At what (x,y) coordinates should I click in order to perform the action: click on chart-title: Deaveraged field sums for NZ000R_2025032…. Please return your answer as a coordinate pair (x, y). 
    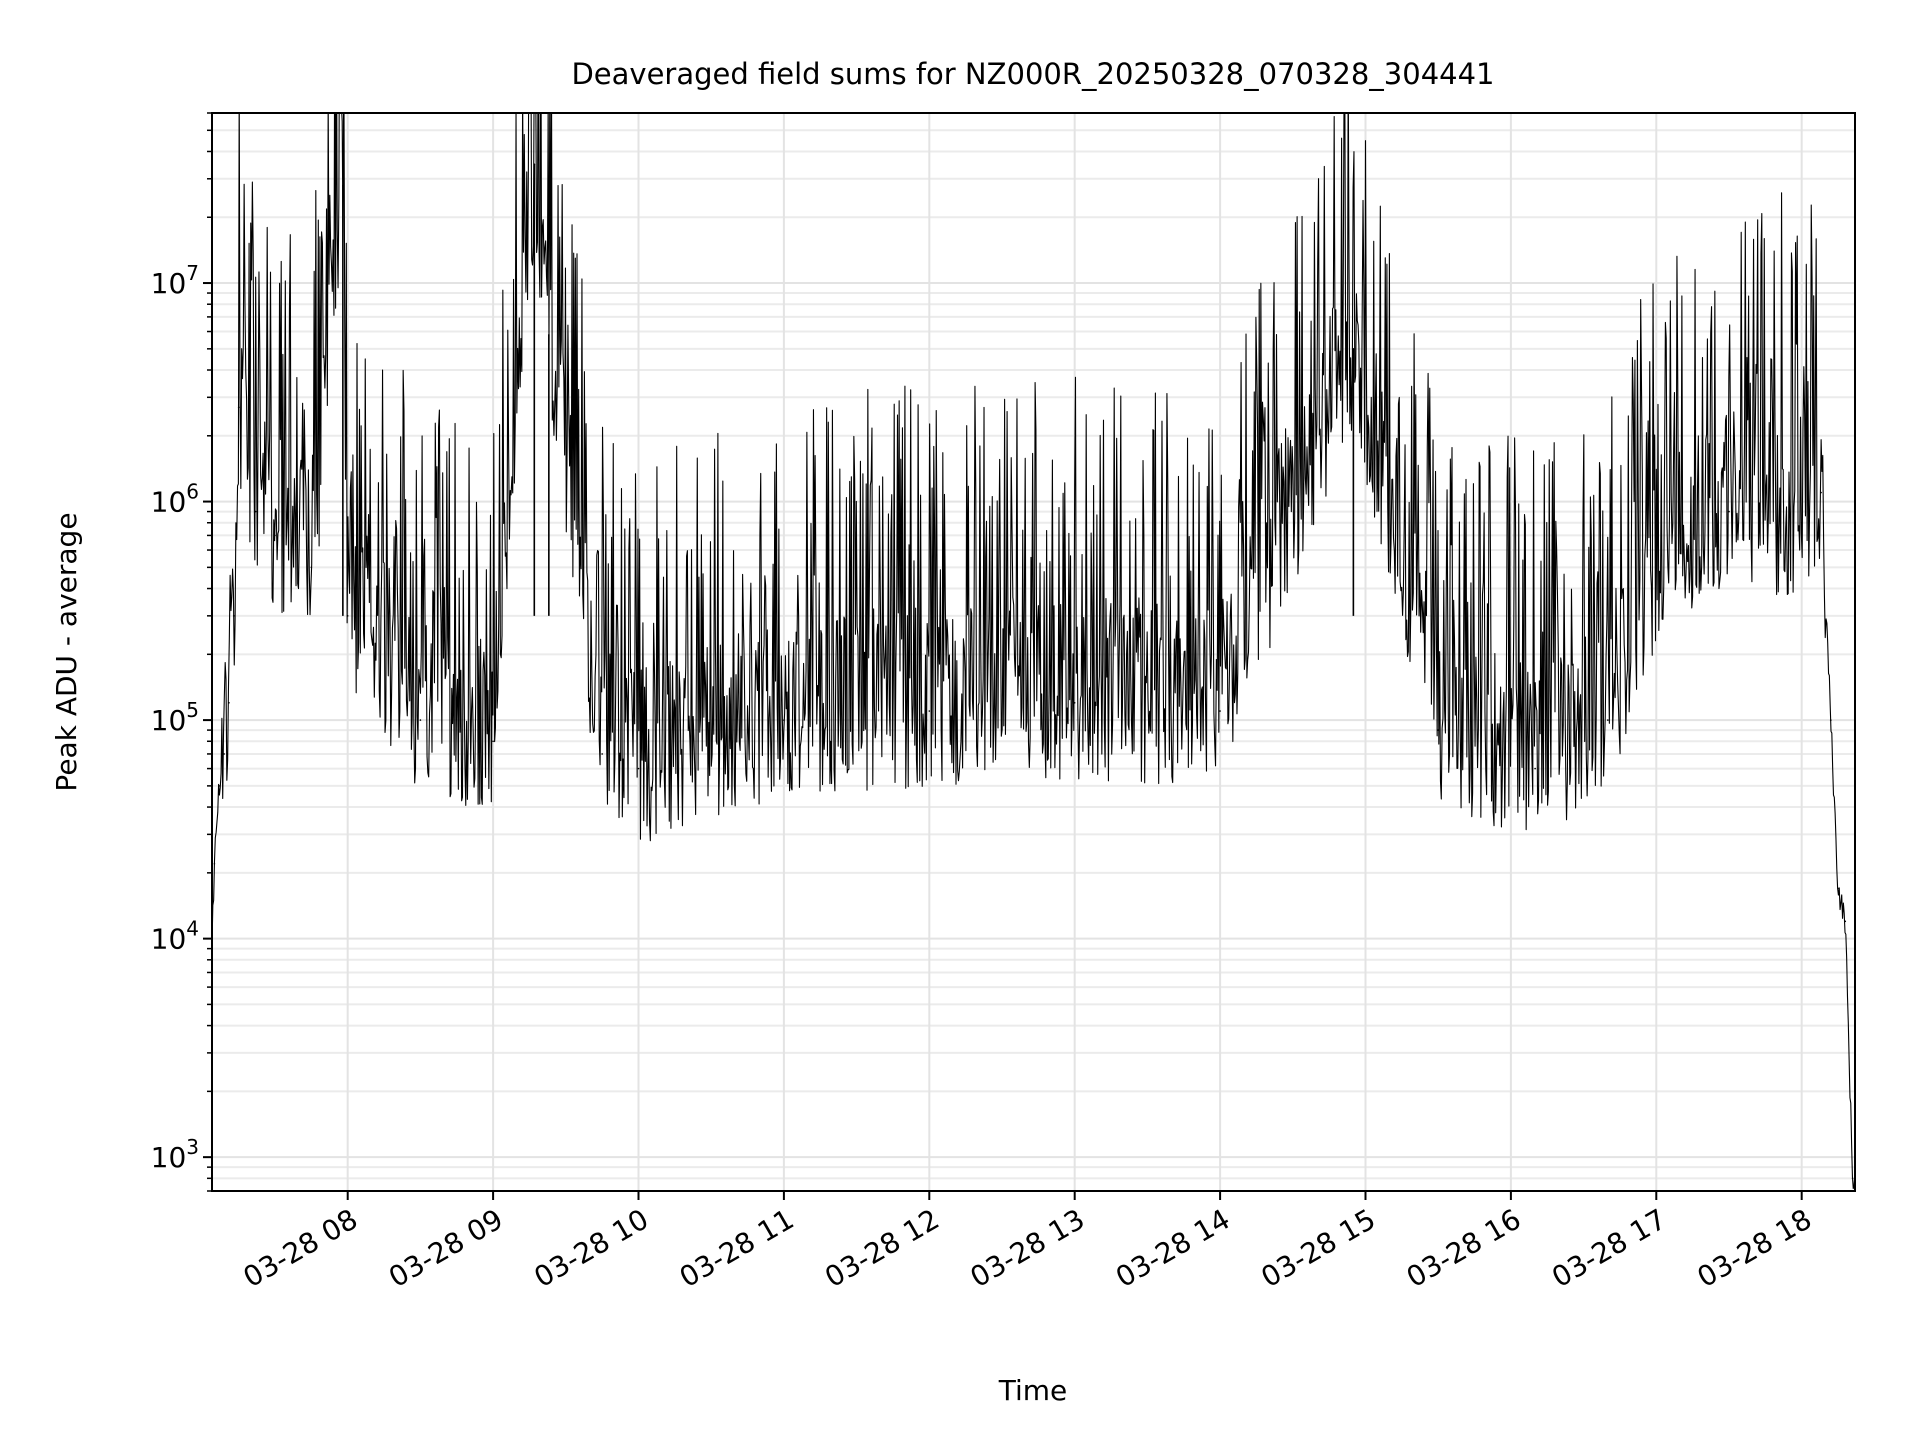
    Looking at the image, I should click on (1032, 74).